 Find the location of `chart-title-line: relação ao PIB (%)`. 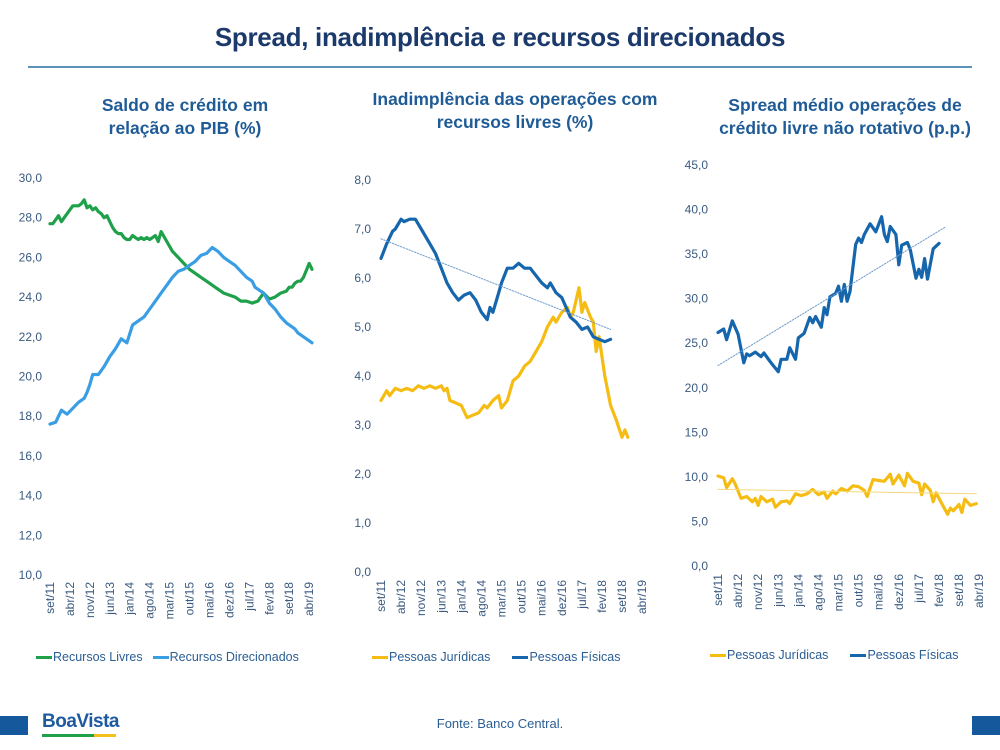

chart-title-line: relação ao PIB (%) is located at coordinates (185, 128).